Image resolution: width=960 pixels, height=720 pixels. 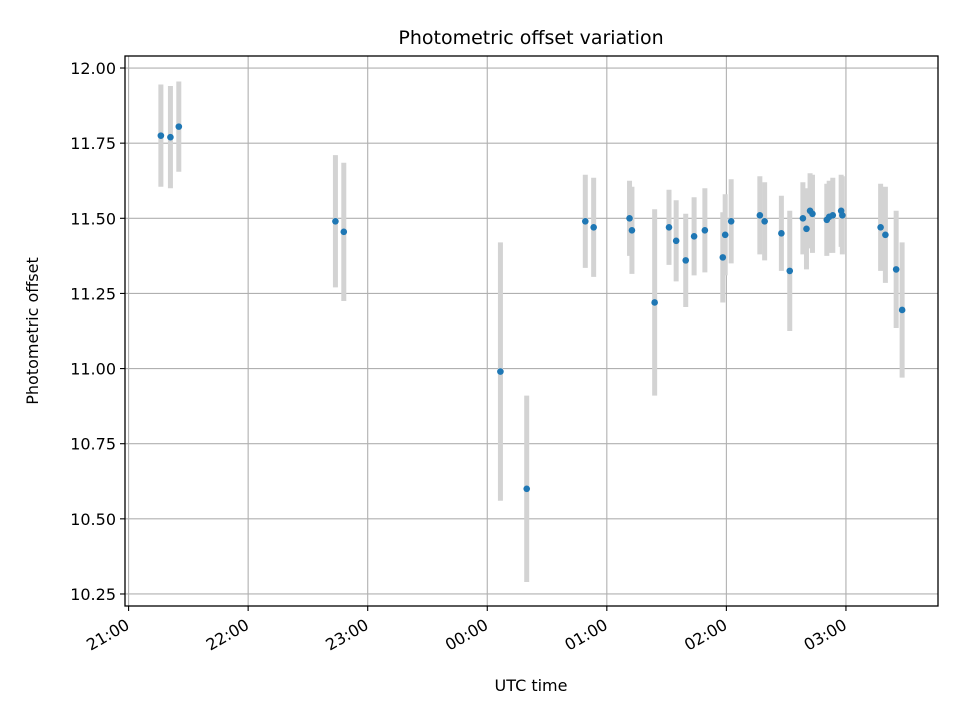 I want to click on y-tick-label: 12.00, so click(x=93, y=68).